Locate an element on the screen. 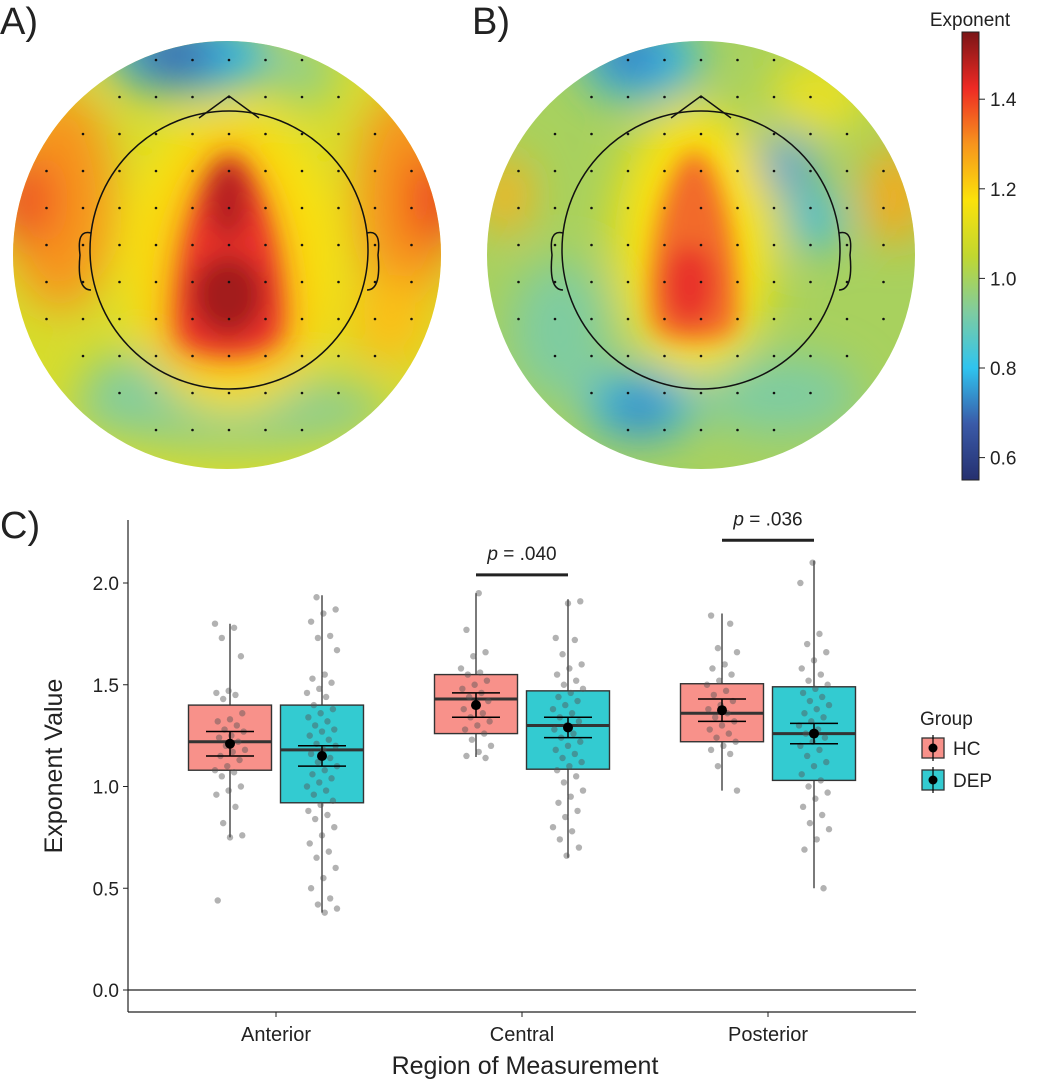  colorbar-tick-label: 1.4 is located at coordinates (1003, 100).